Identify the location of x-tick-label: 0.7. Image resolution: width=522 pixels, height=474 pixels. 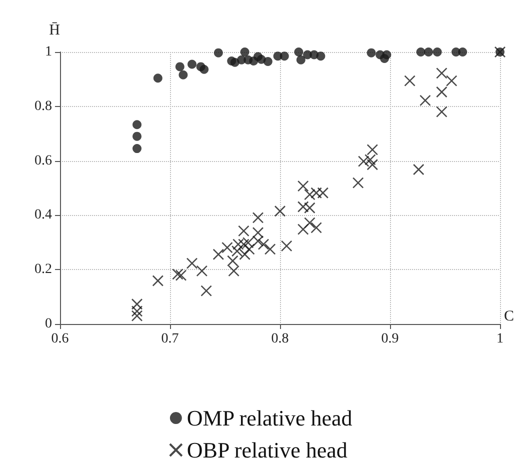
(170, 339).